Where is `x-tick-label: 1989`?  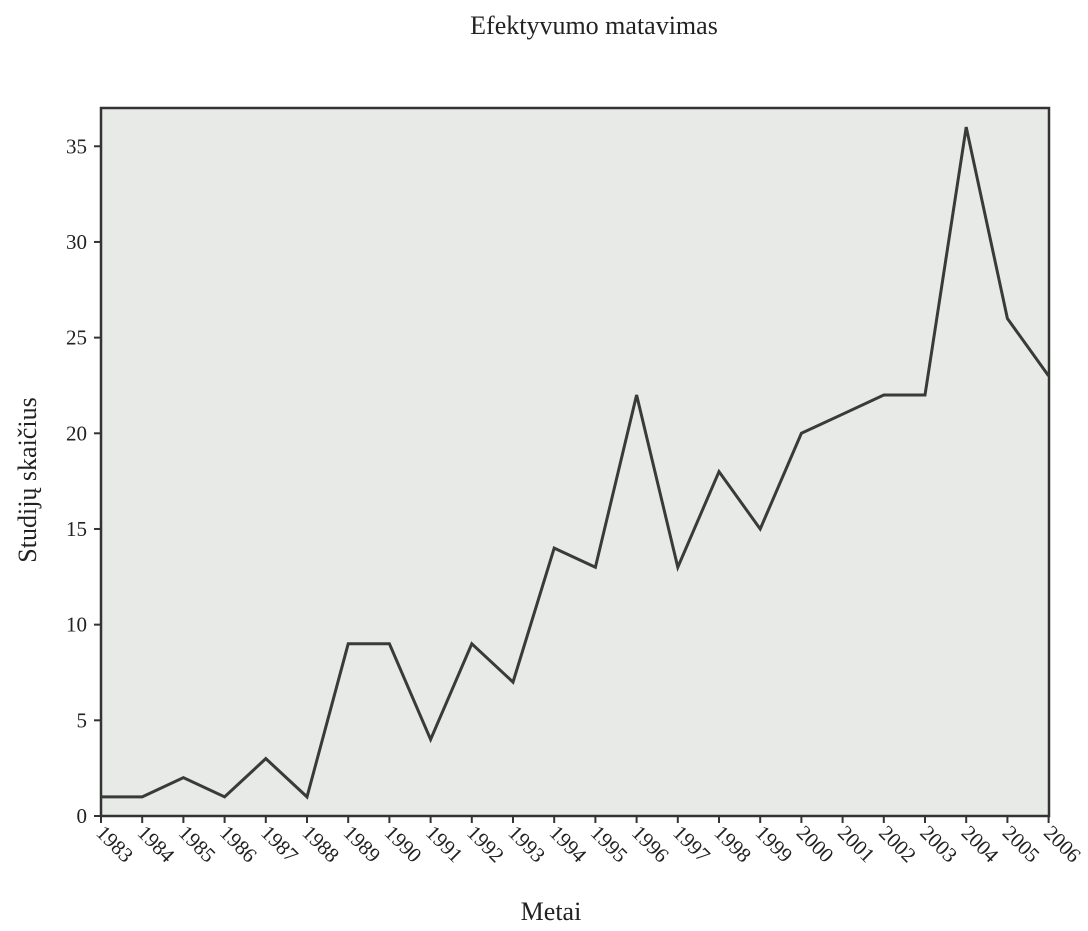
x-tick-label: 1989 is located at coordinates (362, 844).